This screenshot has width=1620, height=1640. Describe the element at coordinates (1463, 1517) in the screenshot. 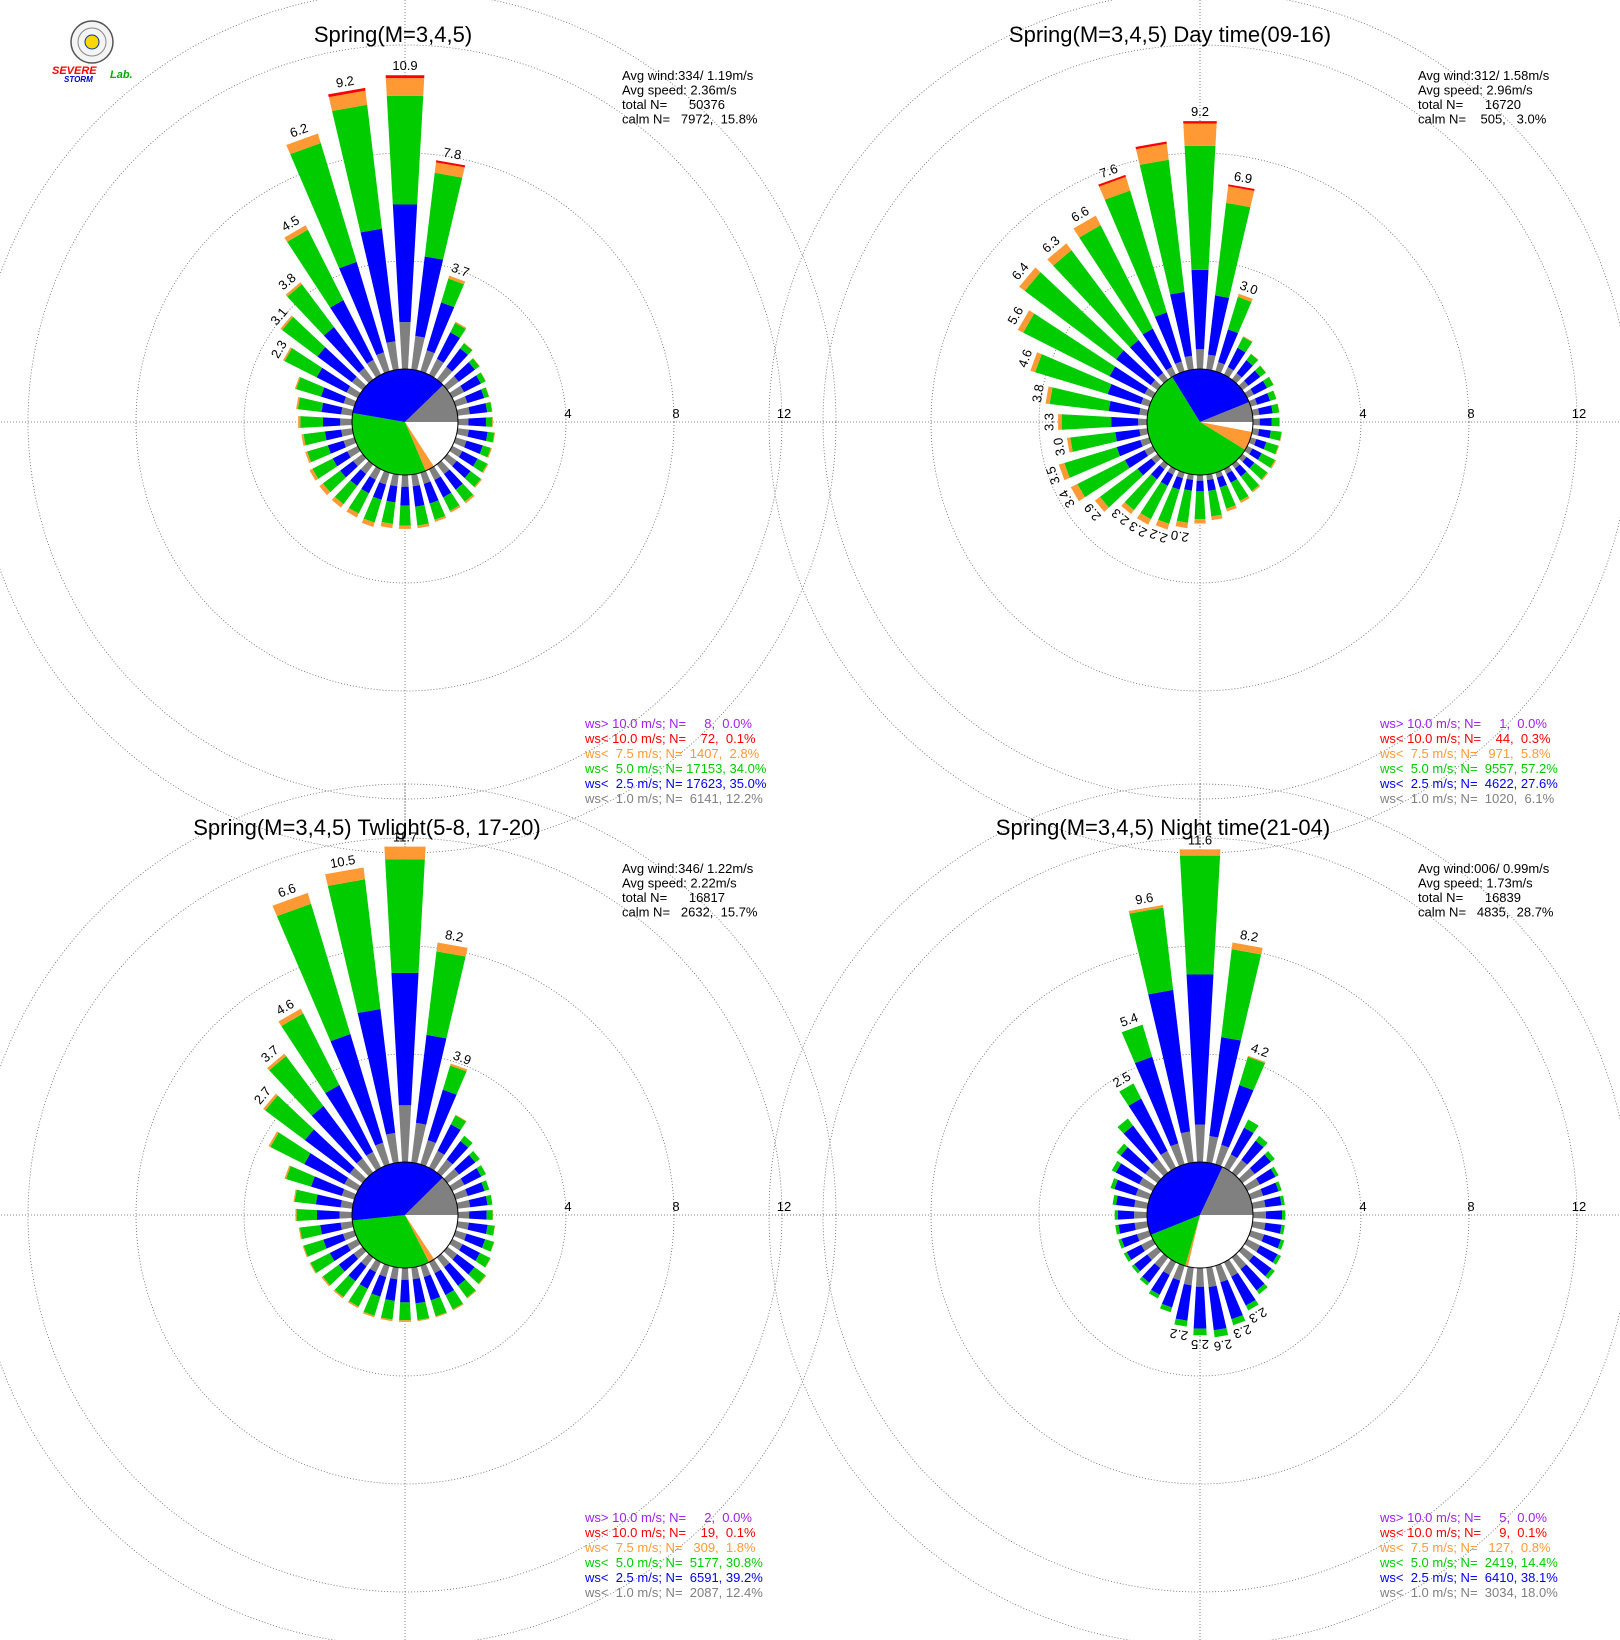

I see `legend-entry: ws> 10.0 m/s; N= 5, 0.0%` at that location.